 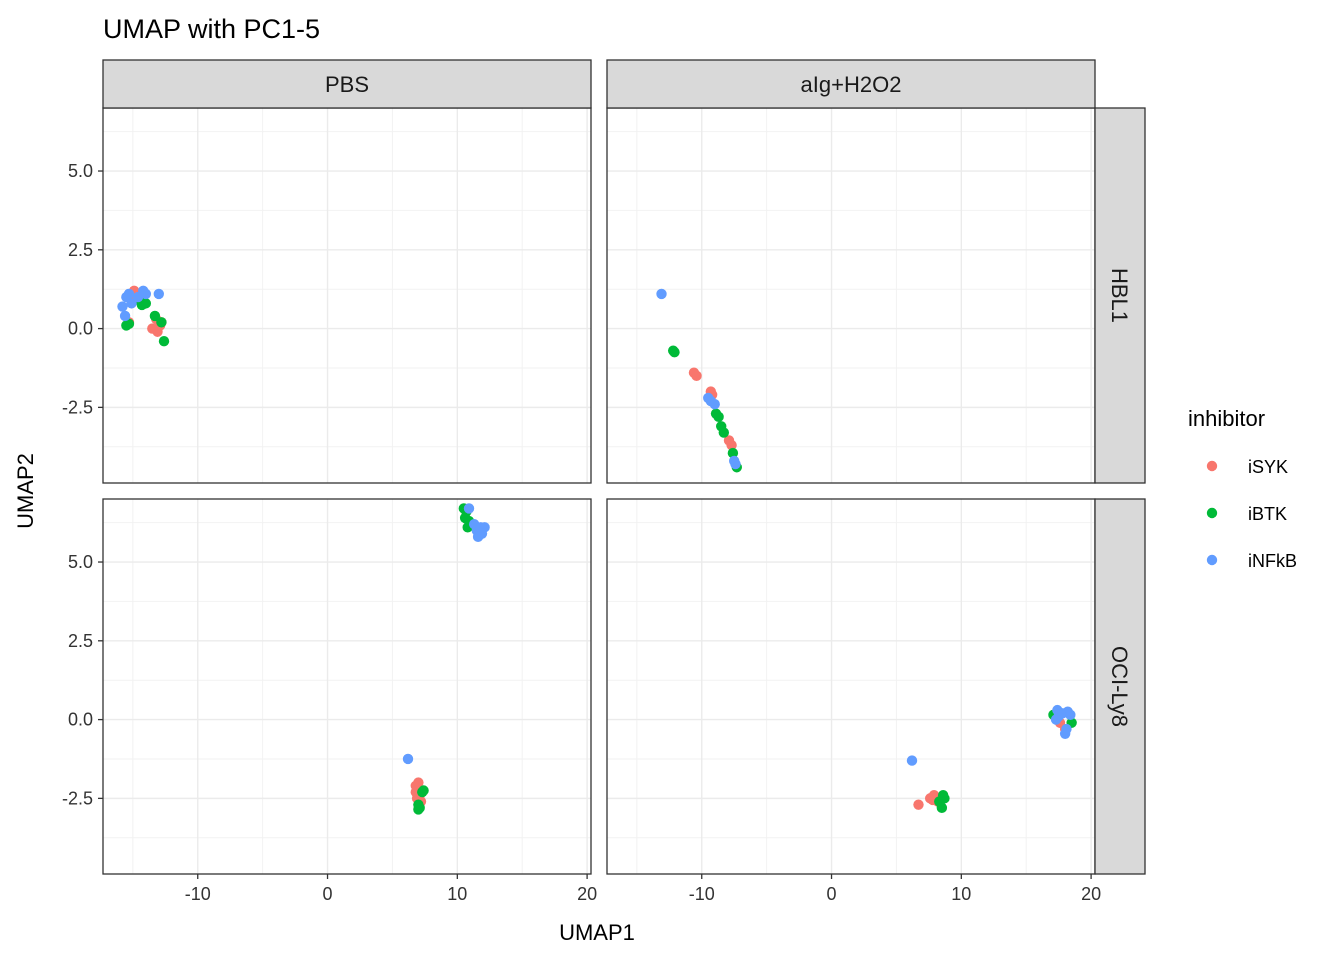 I want to click on panel-border, so click(x=347, y=686).